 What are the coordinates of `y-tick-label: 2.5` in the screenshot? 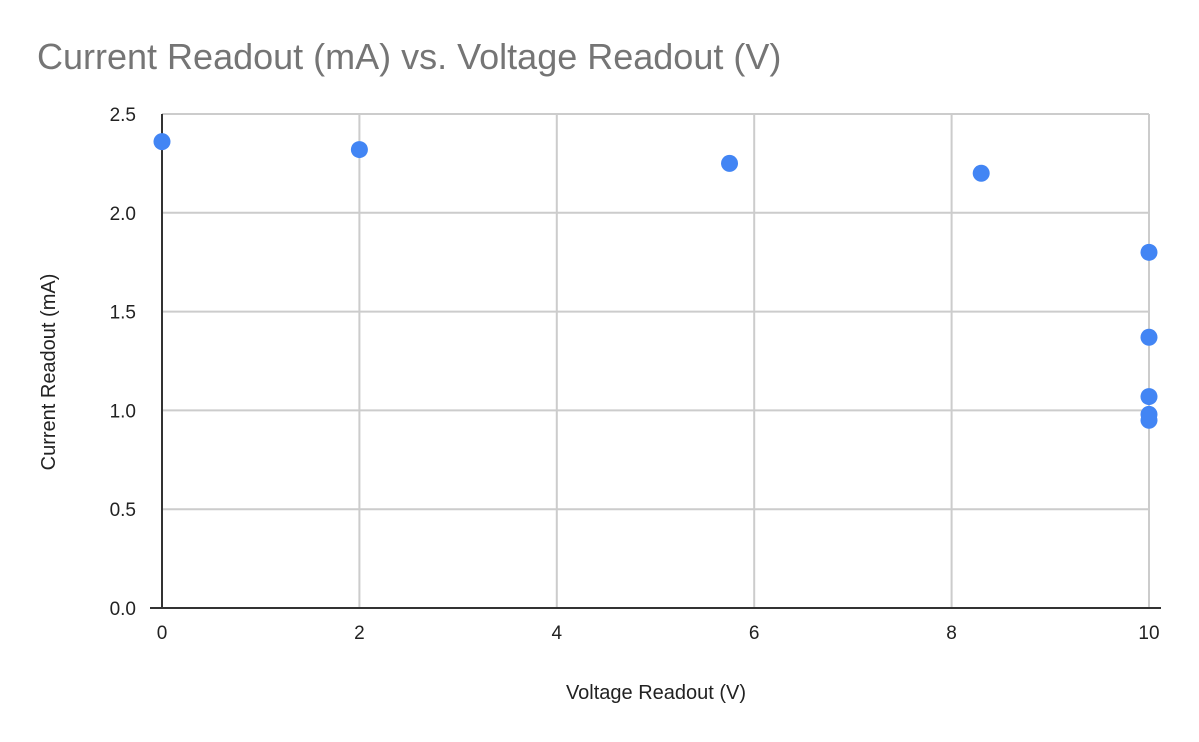 It's located at (123, 115).